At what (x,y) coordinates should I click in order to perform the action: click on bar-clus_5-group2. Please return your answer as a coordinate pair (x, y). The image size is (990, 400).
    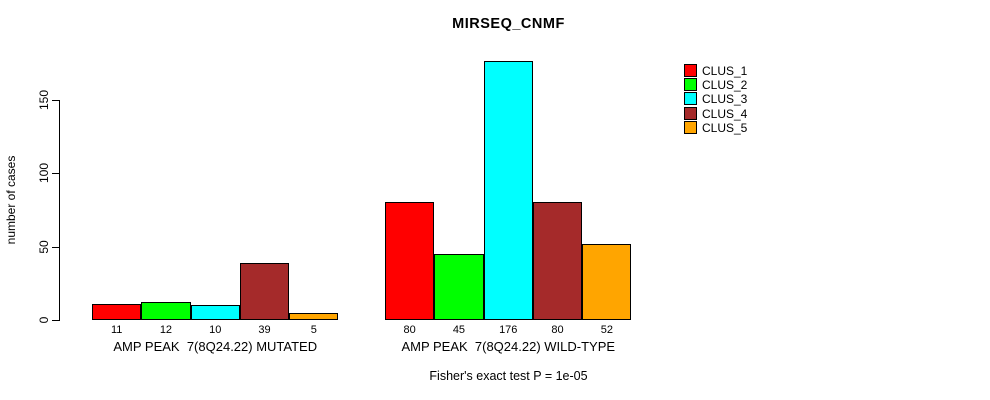
    Looking at the image, I should click on (607, 281).